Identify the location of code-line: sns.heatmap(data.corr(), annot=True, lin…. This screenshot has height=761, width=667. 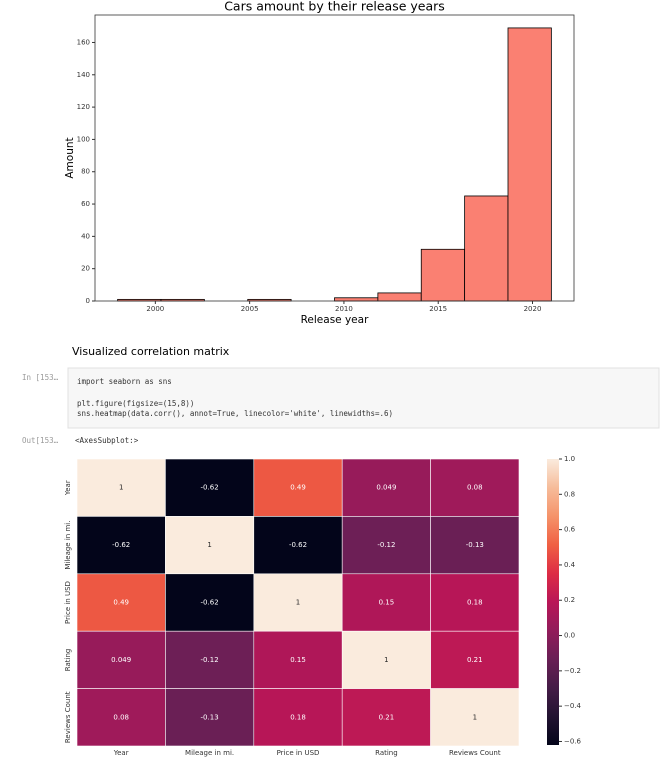
(235, 413).